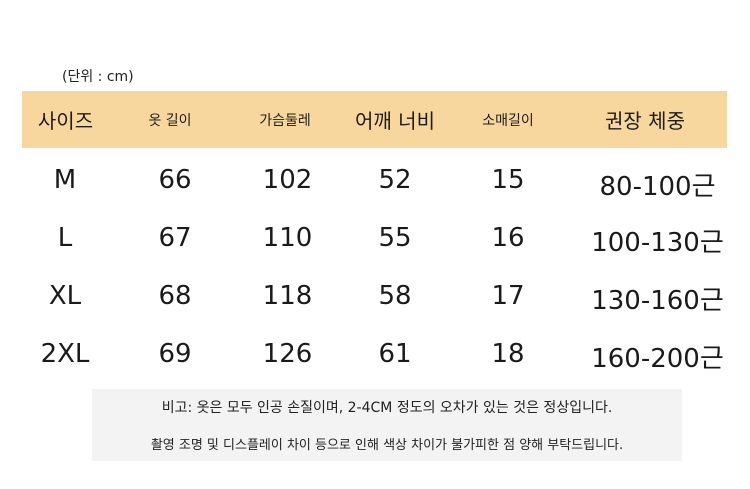 This screenshot has width=750, height=489. I want to click on table-row: 2XL 69 126 61 18 160-200근, so click(375, 354).